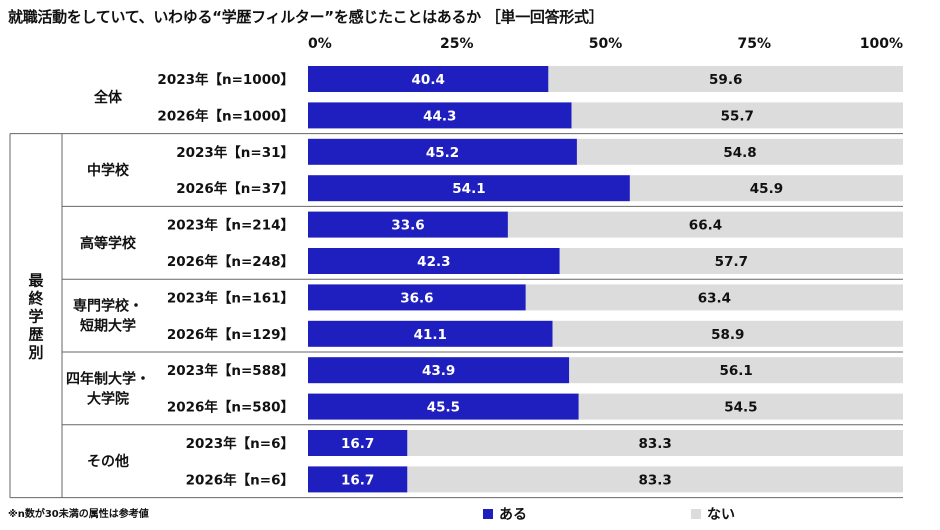 The width and height of the screenshot is (940, 530). I want to click on row-label: 2026年【n=1000】, so click(225, 115).